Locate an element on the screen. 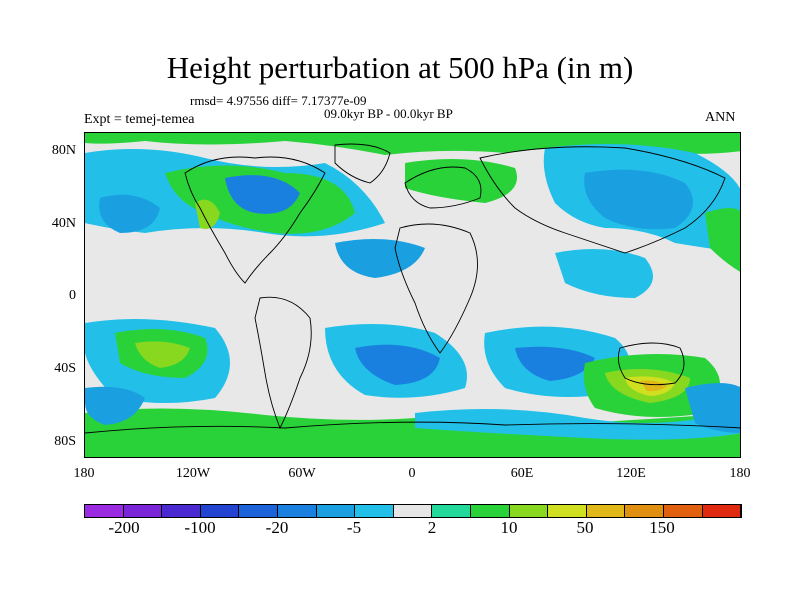  x-tick: 120W is located at coordinates (193, 473).